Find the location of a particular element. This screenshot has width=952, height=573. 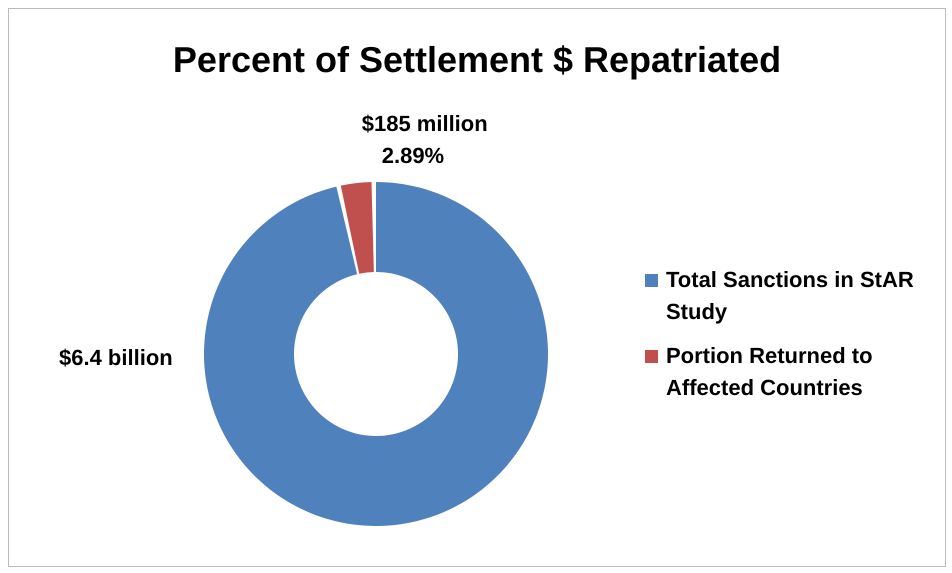

legend-label: Total Sanctions in StAR Study is located at coordinates (790, 296).